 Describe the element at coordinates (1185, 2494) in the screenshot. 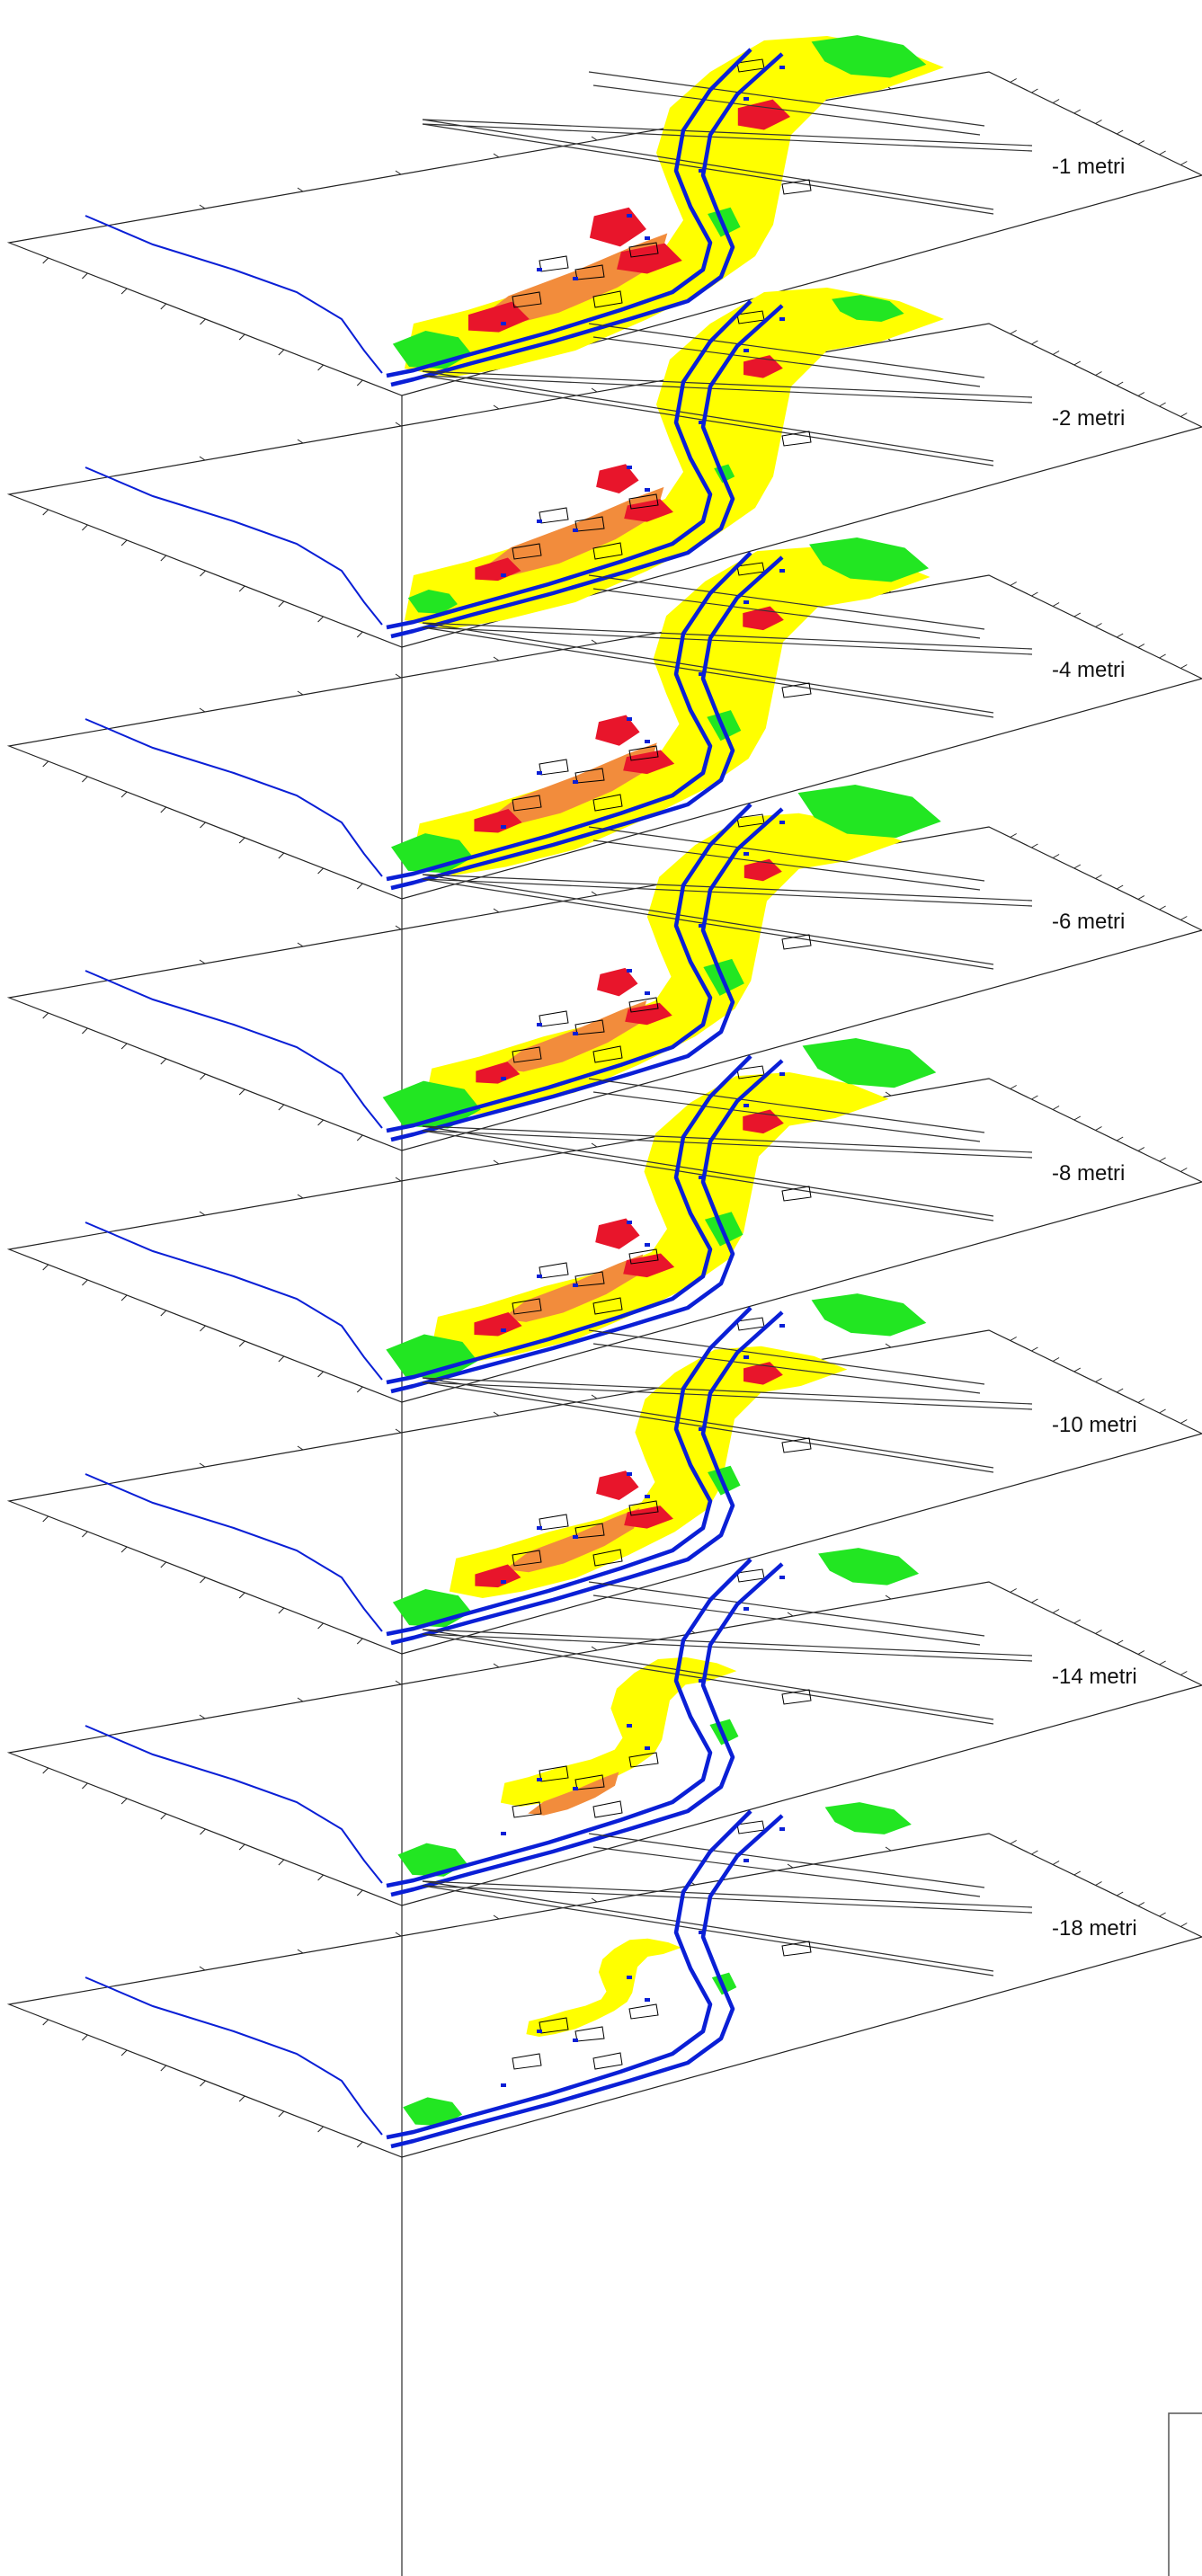

I see `corner-frame` at that location.